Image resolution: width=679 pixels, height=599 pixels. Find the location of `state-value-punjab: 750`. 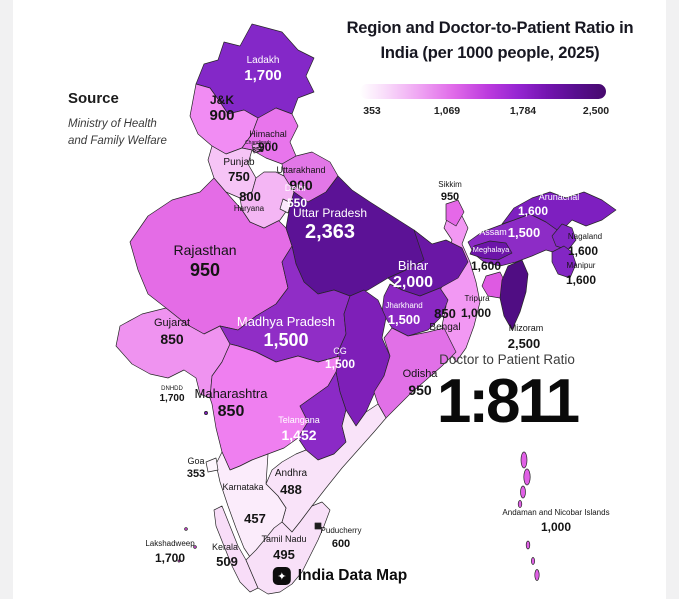

state-value-punjab: 750 is located at coordinates (239, 176).